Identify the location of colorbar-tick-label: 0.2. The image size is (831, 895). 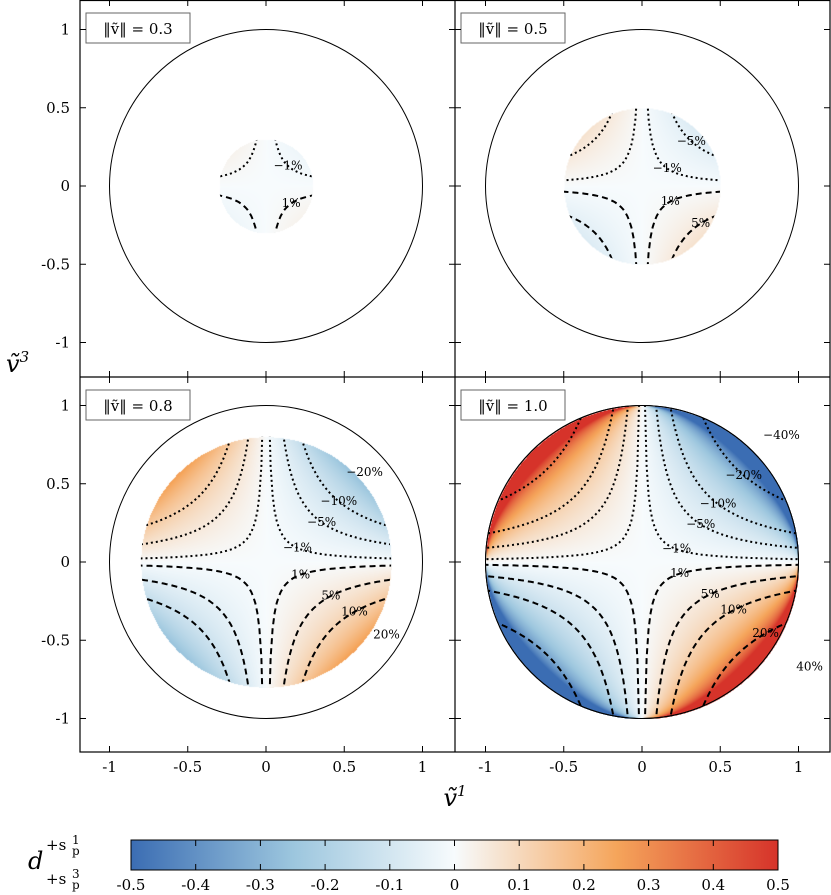
(584, 885).